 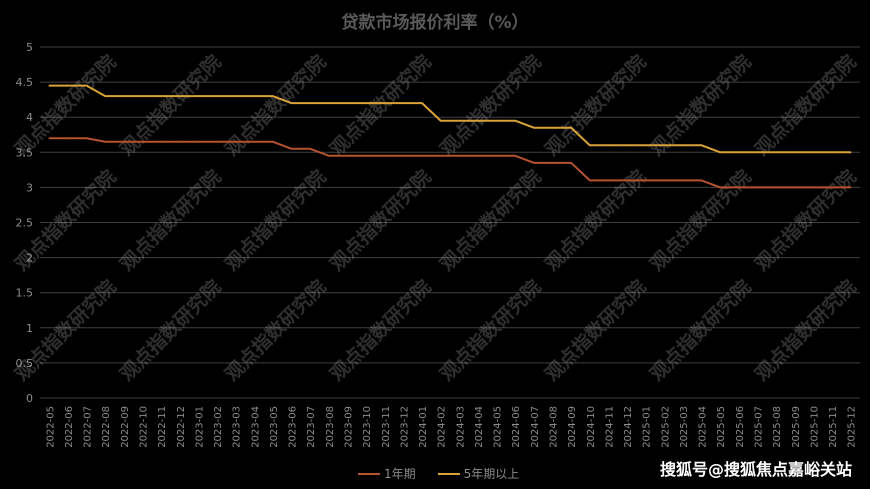 I want to click on x-tick-label: 2023-05, so click(x=274, y=427).